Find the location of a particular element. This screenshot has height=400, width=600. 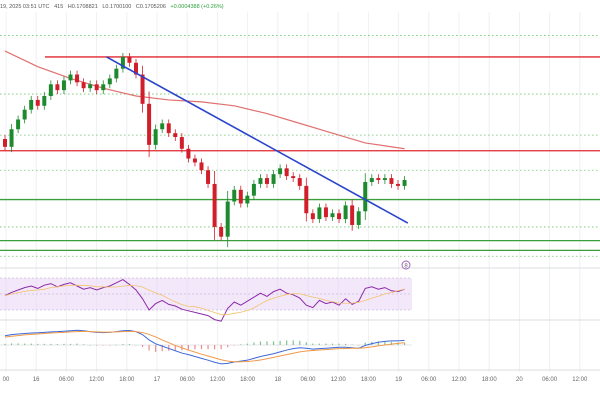

macd-signal-line is located at coordinates (204, 346).